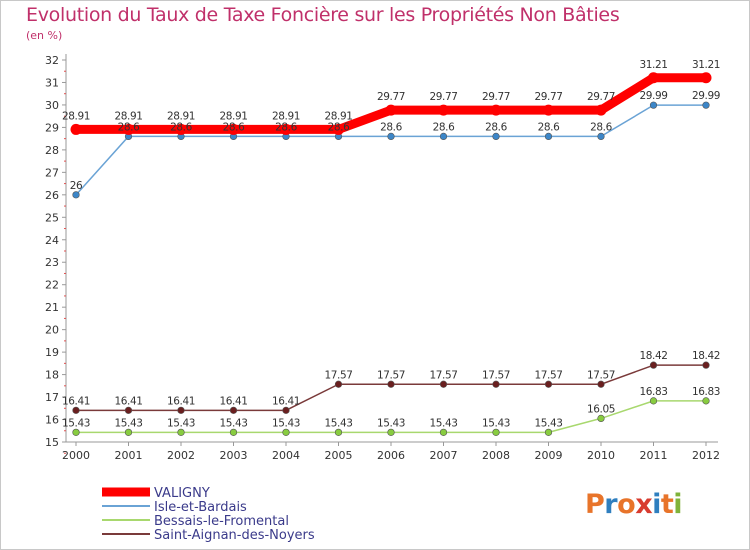 The width and height of the screenshot is (750, 550). What do you see at coordinates (52, 195) in the screenshot?
I see `y-tick-label: 26` at bounding box center [52, 195].